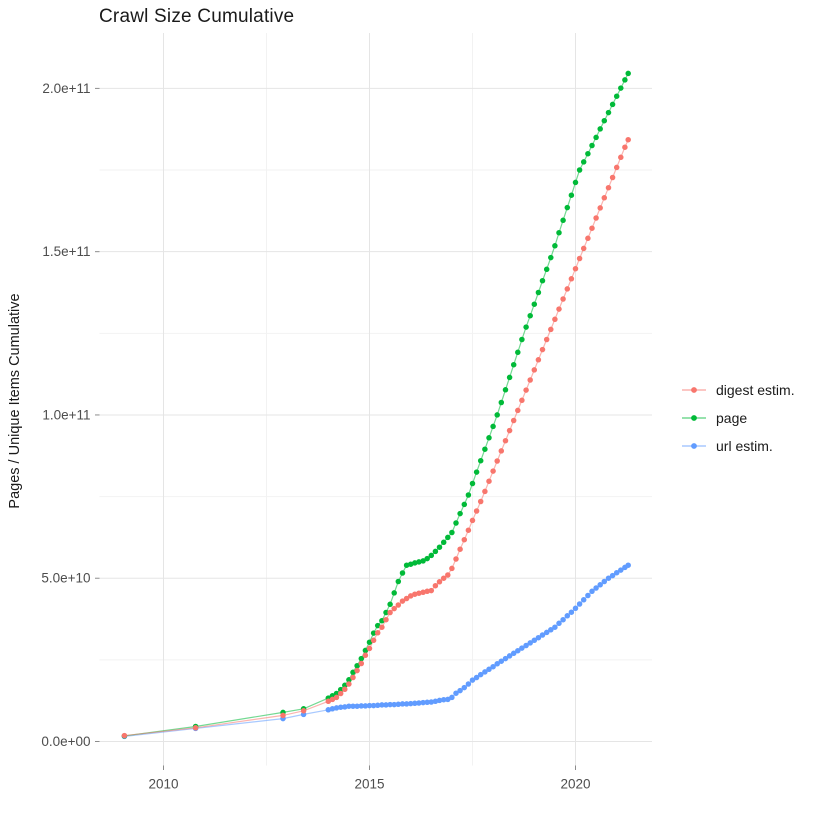 This screenshot has height=827, width=826. What do you see at coordinates (163, 784) in the screenshot?
I see `x-tick-label: 2010` at bounding box center [163, 784].